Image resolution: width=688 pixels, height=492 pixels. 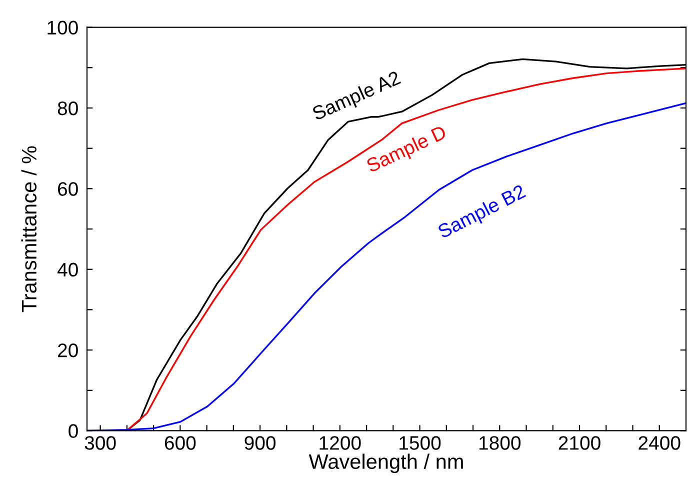 What do you see at coordinates (63, 27) in the screenshot?
I see `y-tick-label: 100` at bounding box center [63, 27].